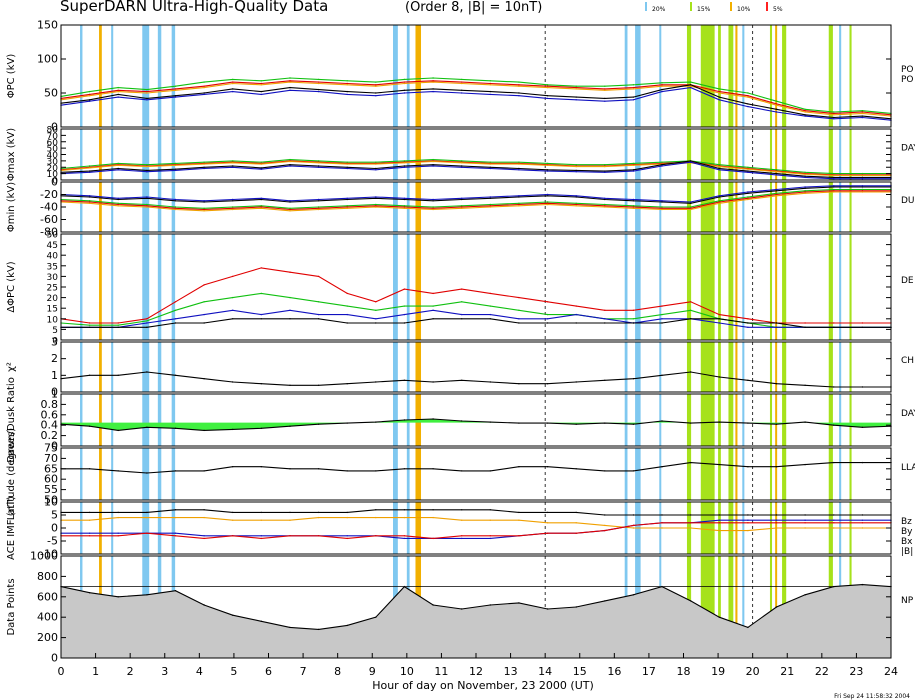 The height and width of the screenshot is (700, 915). What do you see at coordinates (53, 143) in the screenshot?
I see `ytick-label: 60` at bounding box center [53, 143].